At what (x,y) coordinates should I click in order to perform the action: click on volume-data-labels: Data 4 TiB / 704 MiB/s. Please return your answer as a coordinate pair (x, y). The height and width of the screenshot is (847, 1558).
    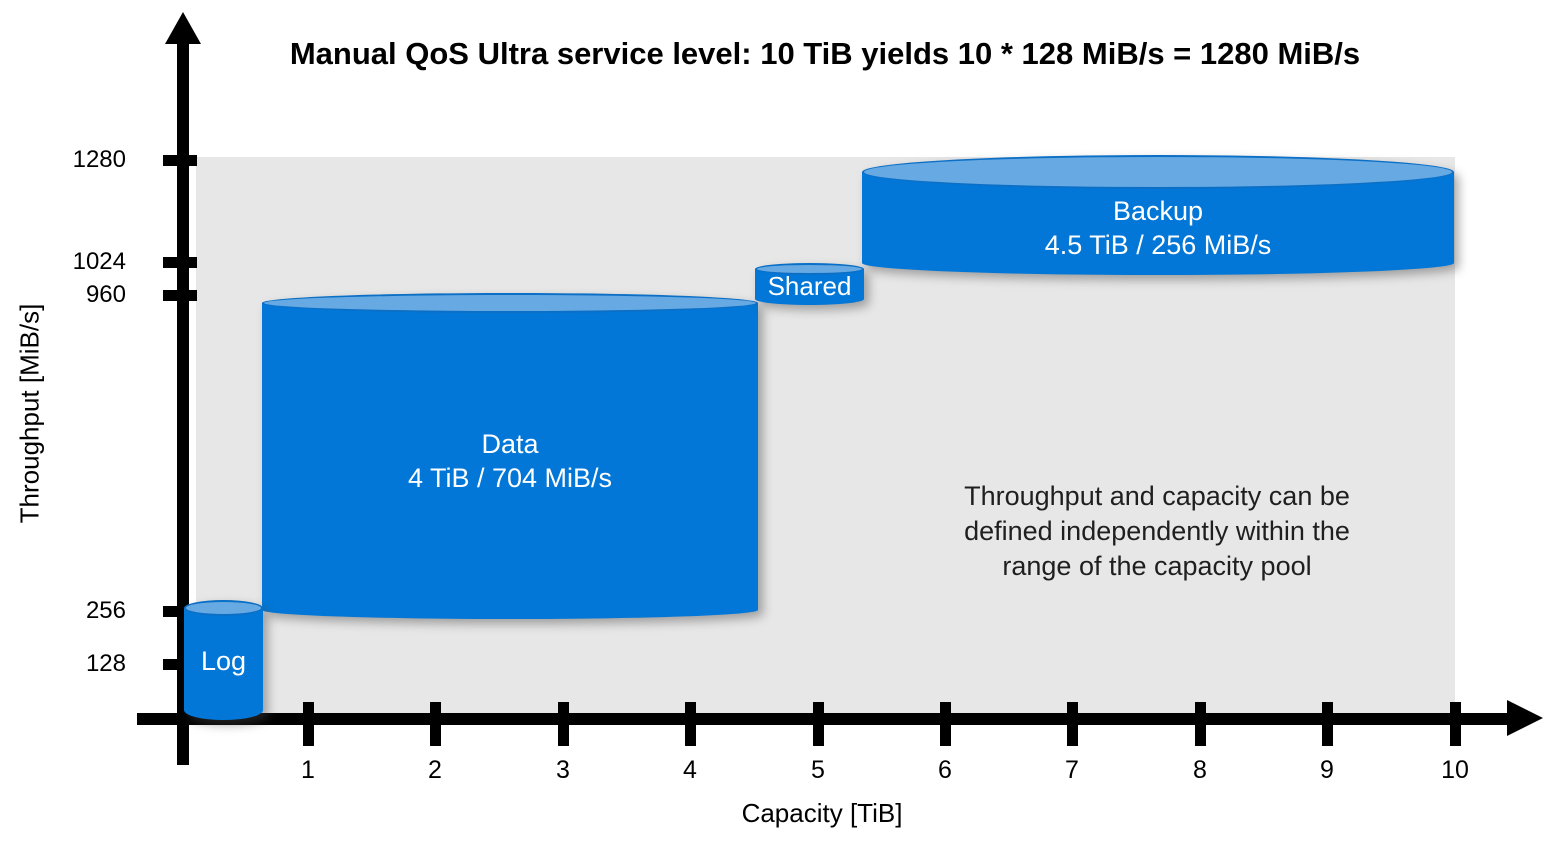
    Looking at the image, I should click on (510, 460).